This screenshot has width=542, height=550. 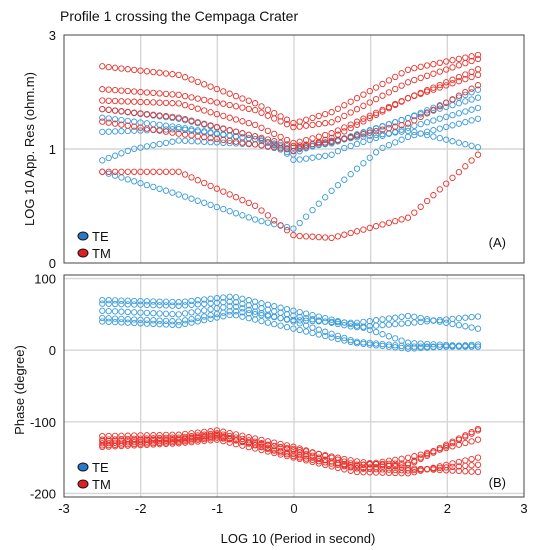 I want to click on y-tick-label: 0, so click(x=52, y=350).